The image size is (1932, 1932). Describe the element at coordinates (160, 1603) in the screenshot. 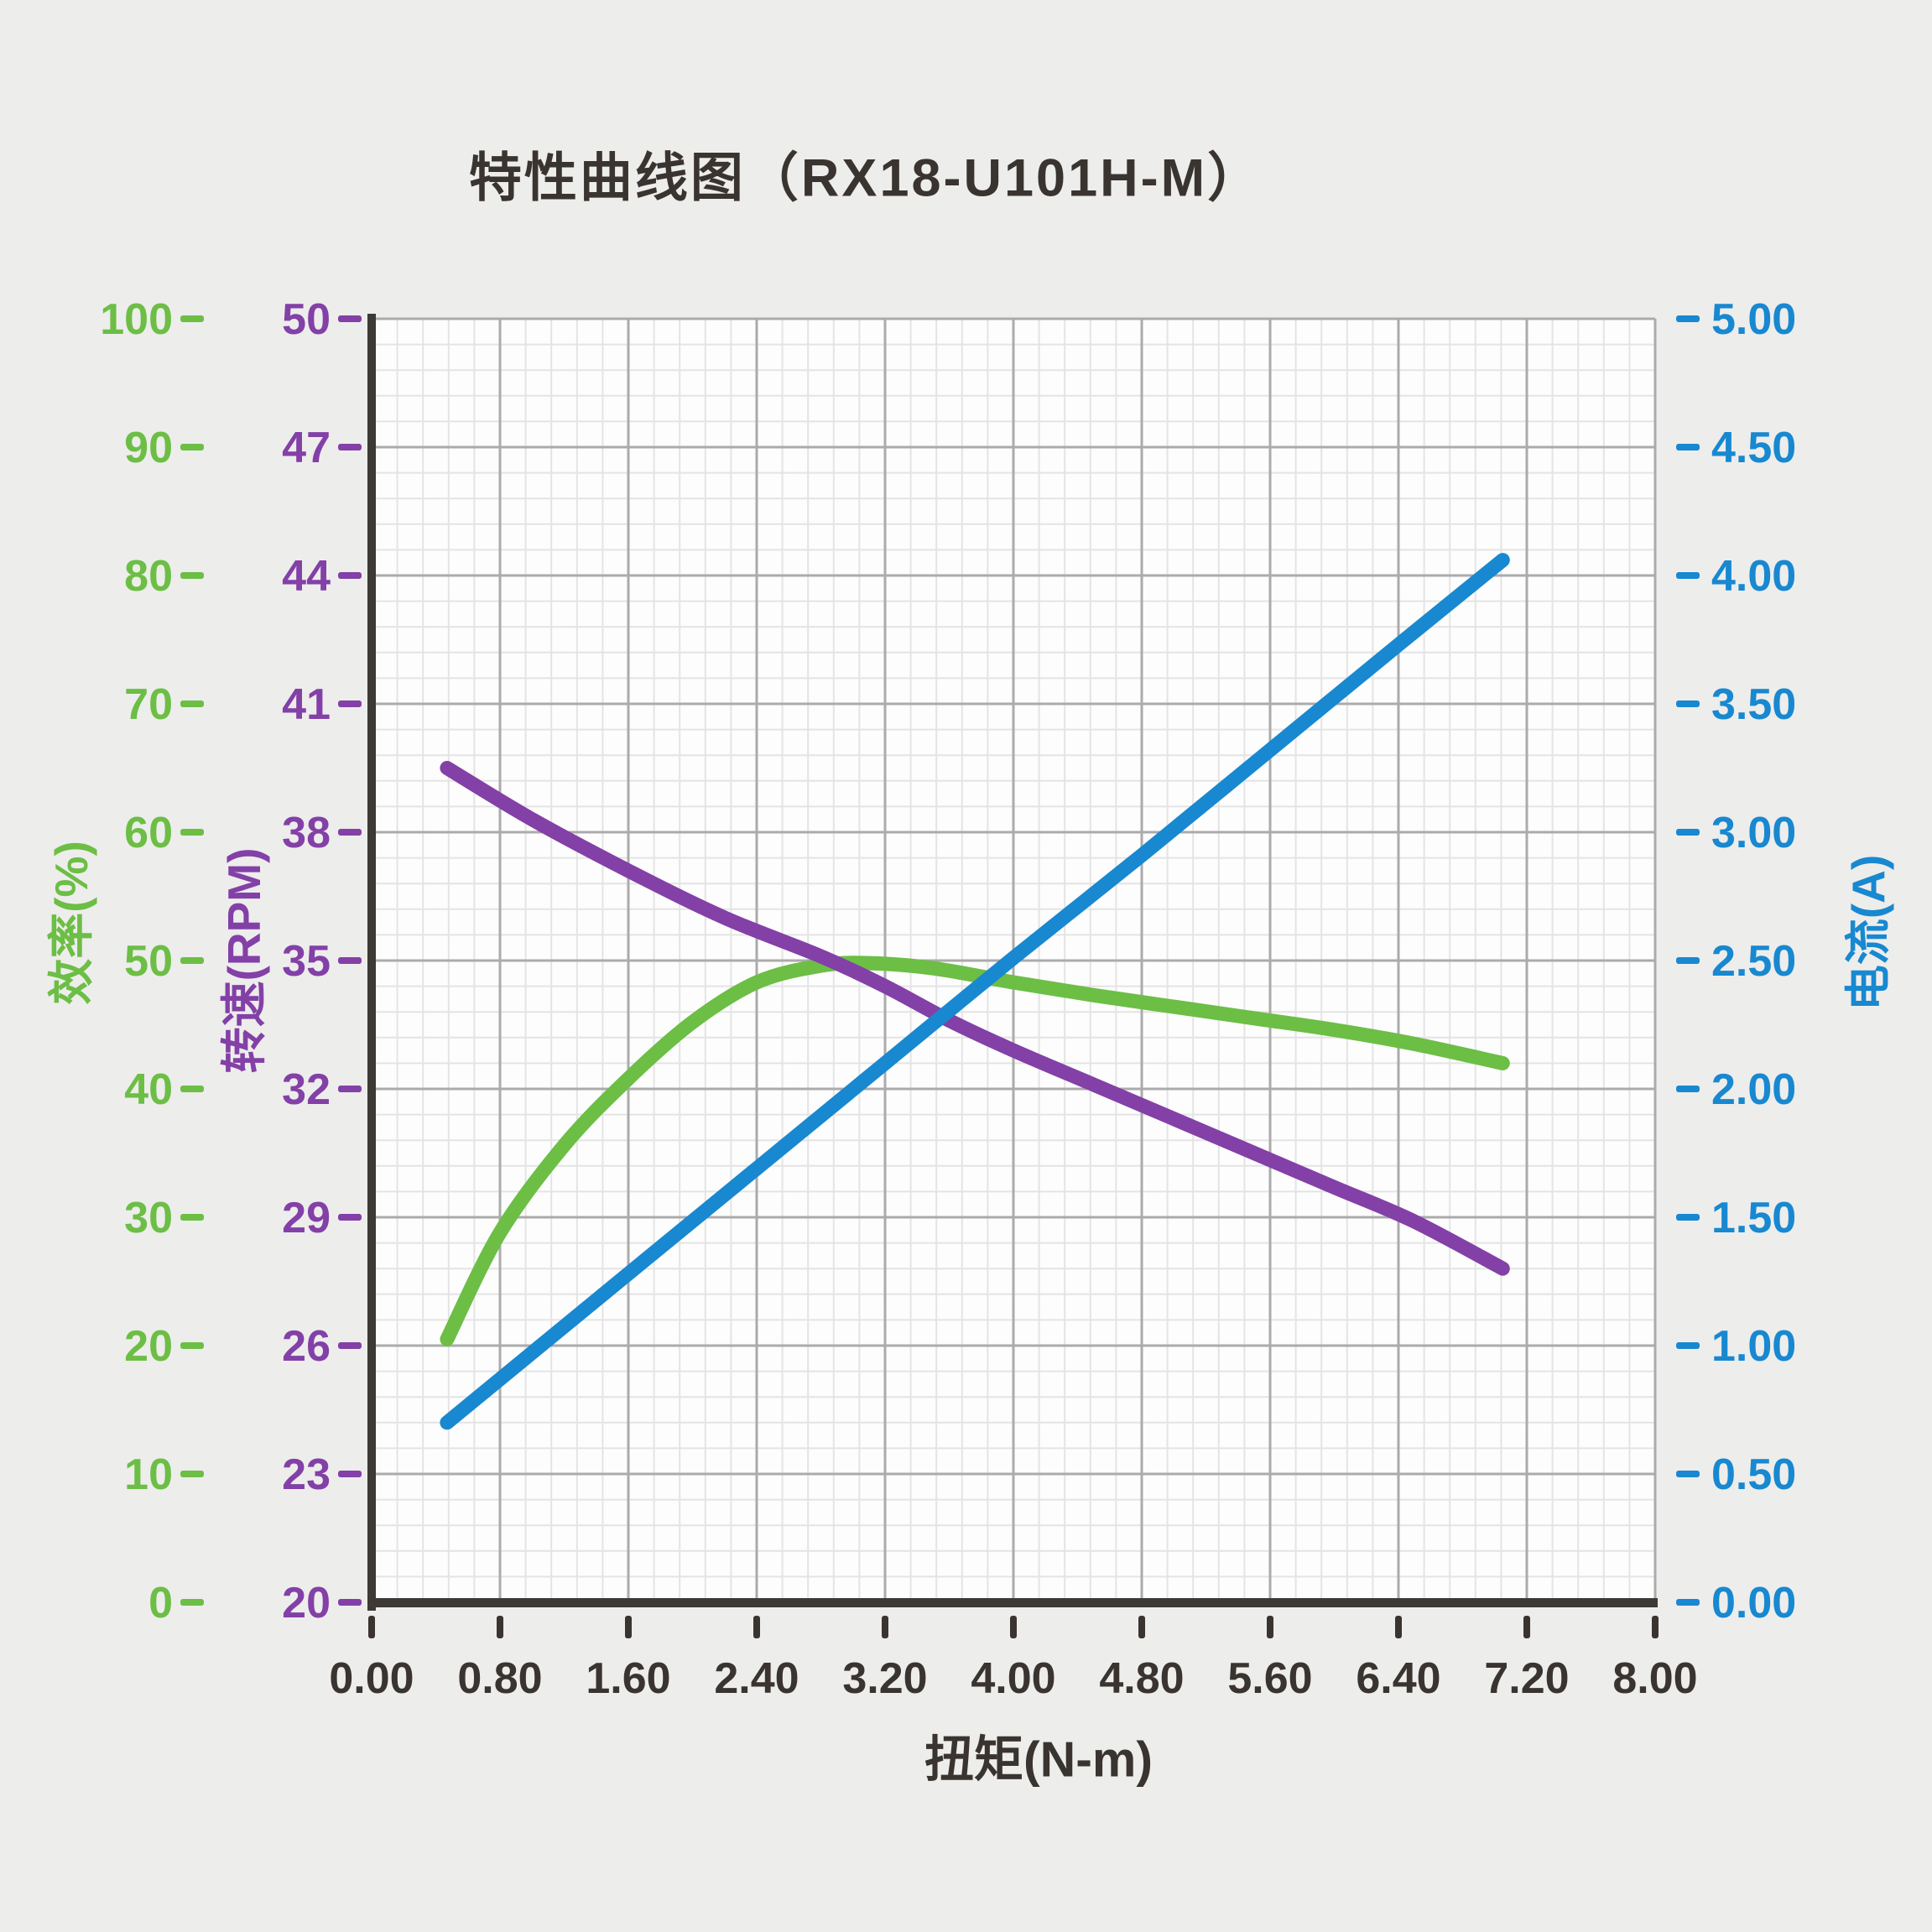

I see `efficiency-tick-label: 0` at that location.